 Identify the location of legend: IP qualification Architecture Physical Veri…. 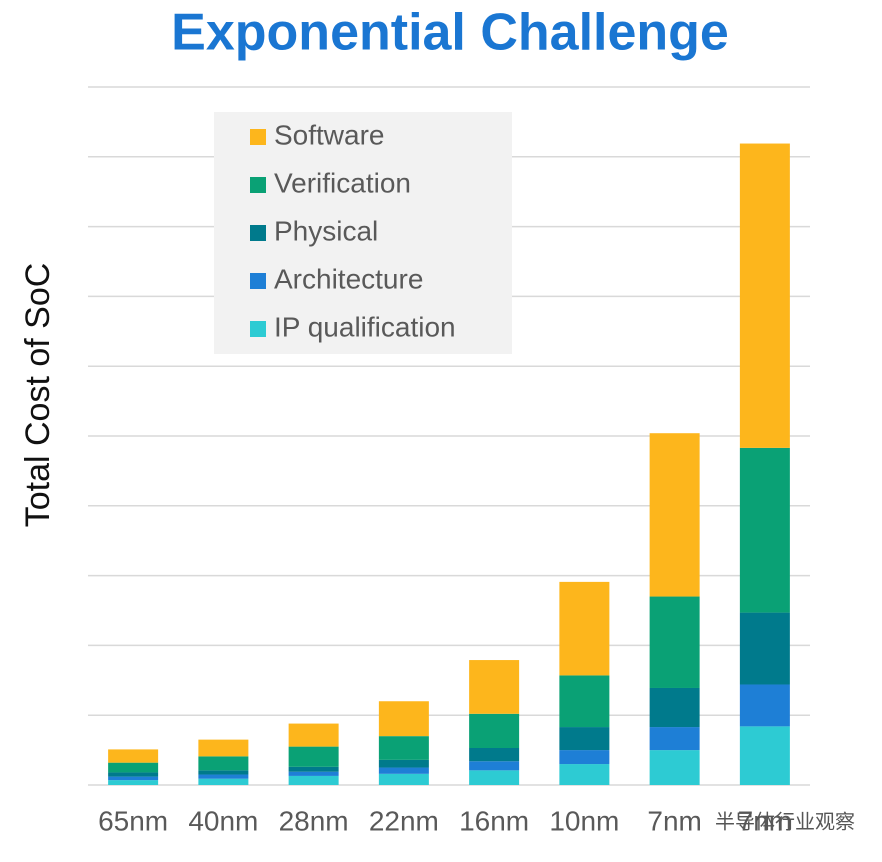
(353, 230).